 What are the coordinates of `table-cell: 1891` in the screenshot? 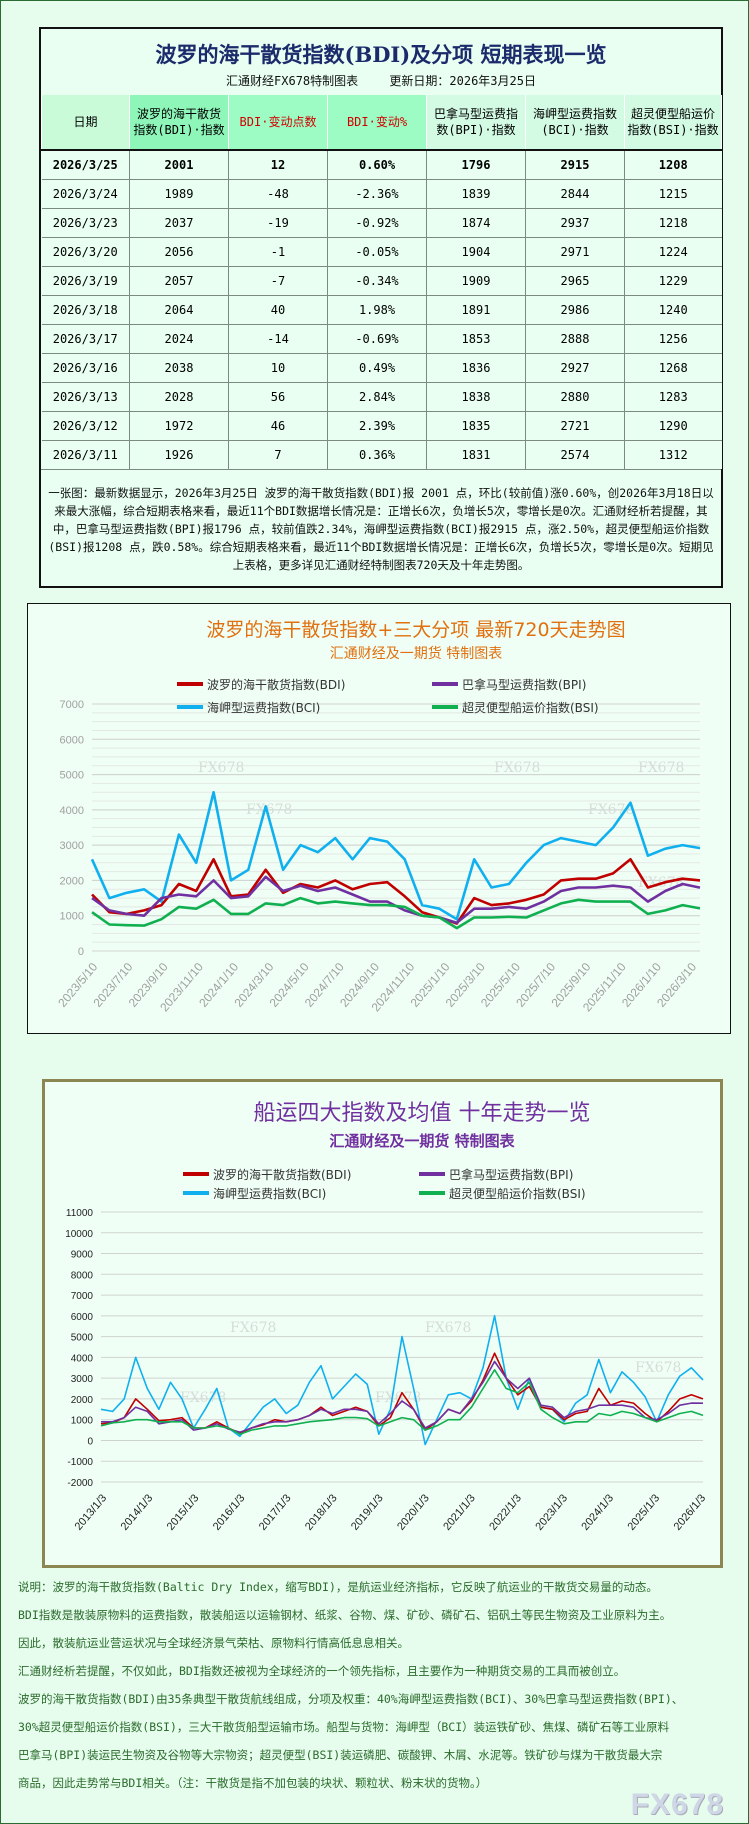 It's located at (476, 310).